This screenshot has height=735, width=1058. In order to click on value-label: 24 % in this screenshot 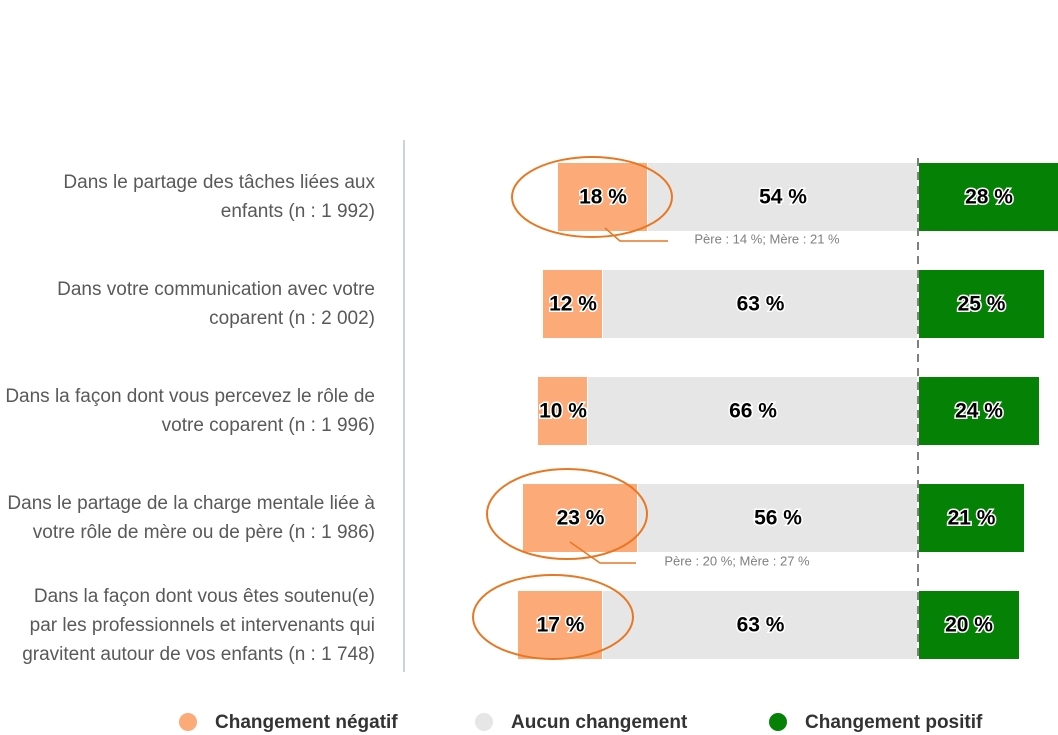, I will do `click(979, 411)`.